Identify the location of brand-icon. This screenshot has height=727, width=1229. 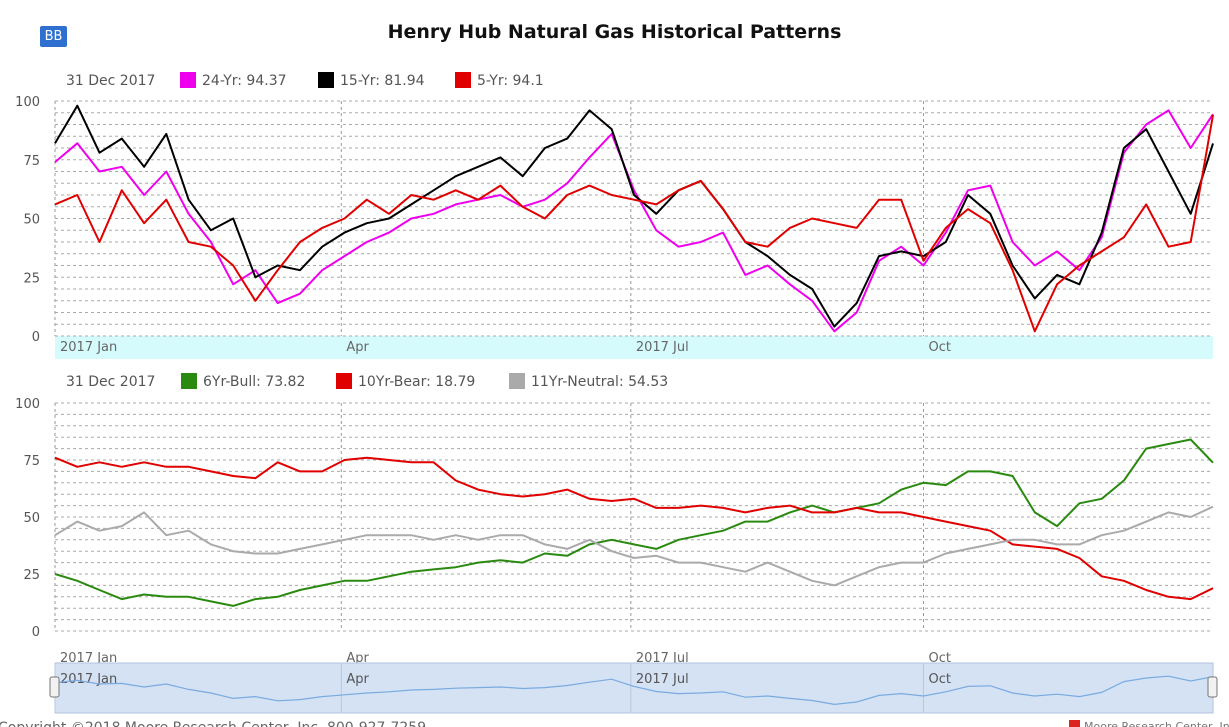
(1074, 723).